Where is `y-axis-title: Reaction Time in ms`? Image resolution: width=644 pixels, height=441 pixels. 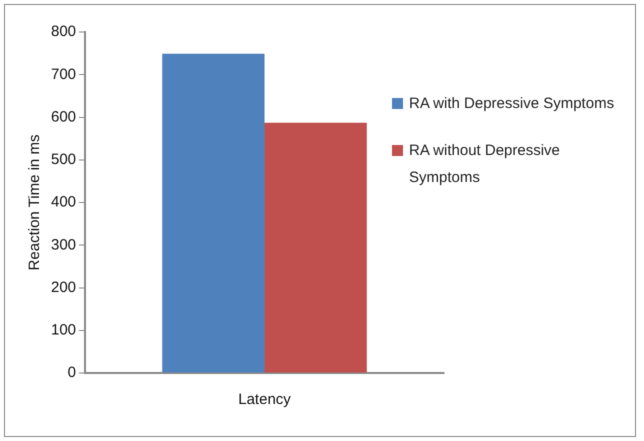 y-axis-title: Reaction Time in ms is located at coordinates (35, 202).